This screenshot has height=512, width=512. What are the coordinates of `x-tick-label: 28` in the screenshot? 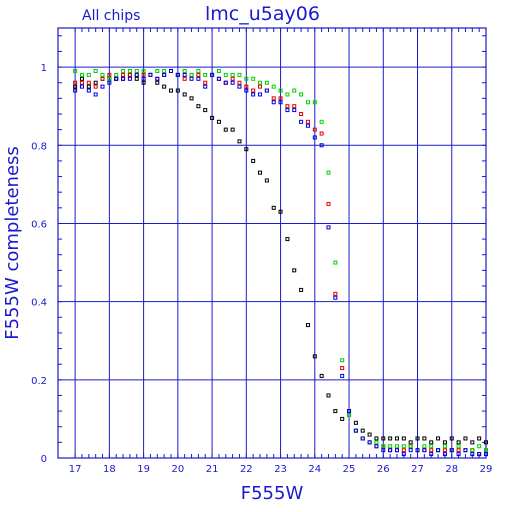 It's located at (451, 469).